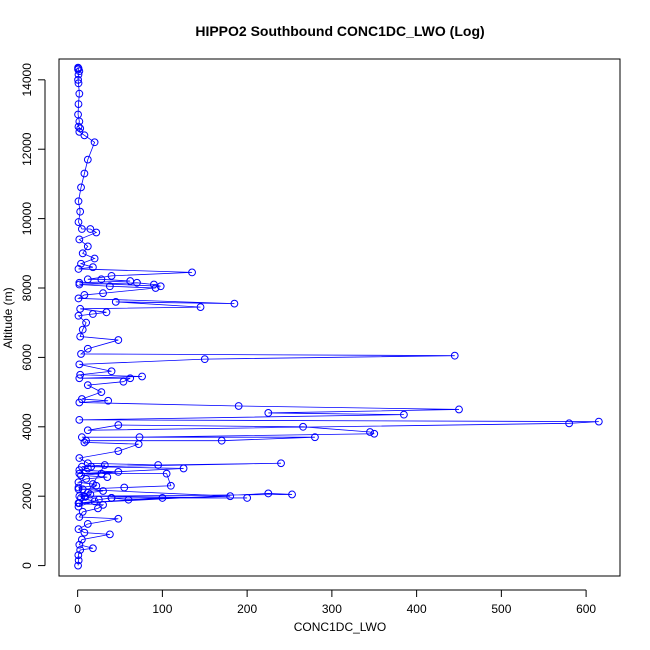 The height and width of the screenshot is (650, 650). What do you see at coordinates (8, 317) in the screenshot?
I see `y-axis-label: Altitude (m)` at bounding box center [8, 317].